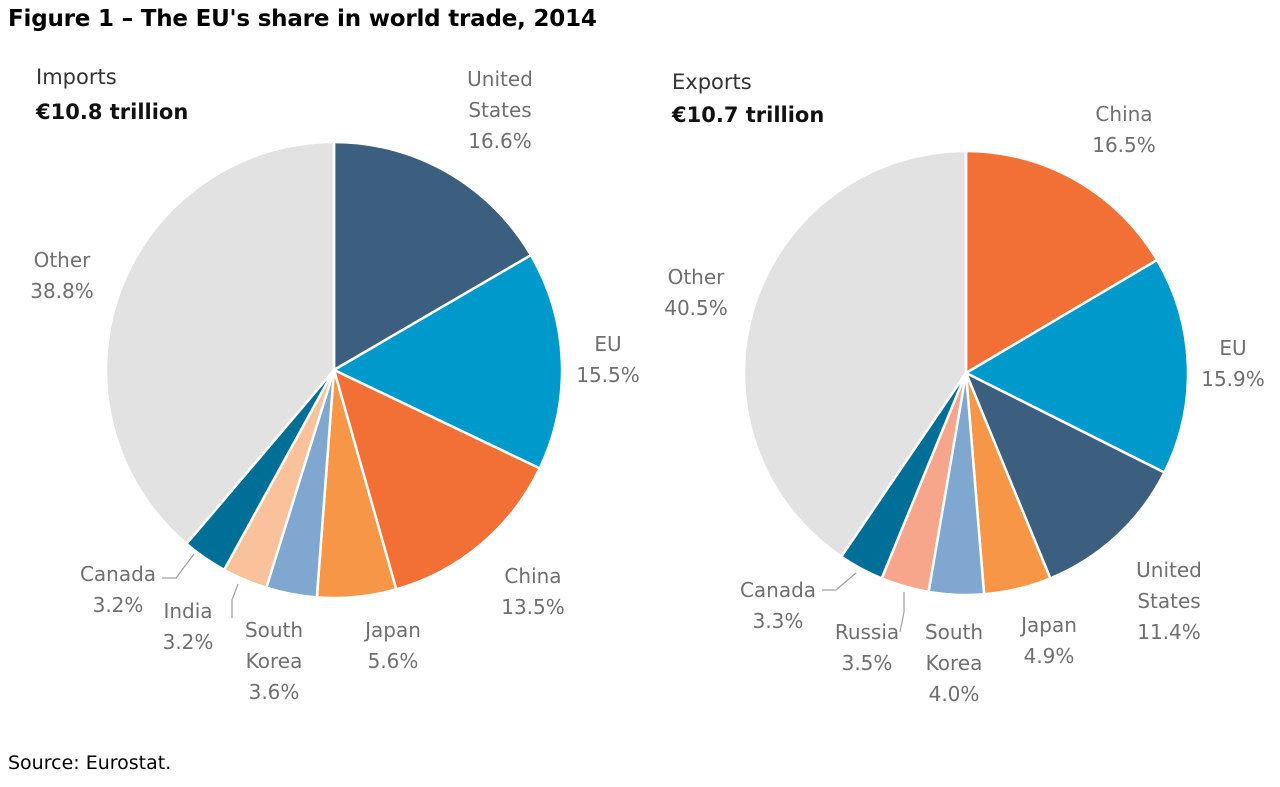 This screenshot has width=1280, height=787. Describe the element at coordinates (436, 479) in the screenshot. I see `imports-slice-china` at that location.